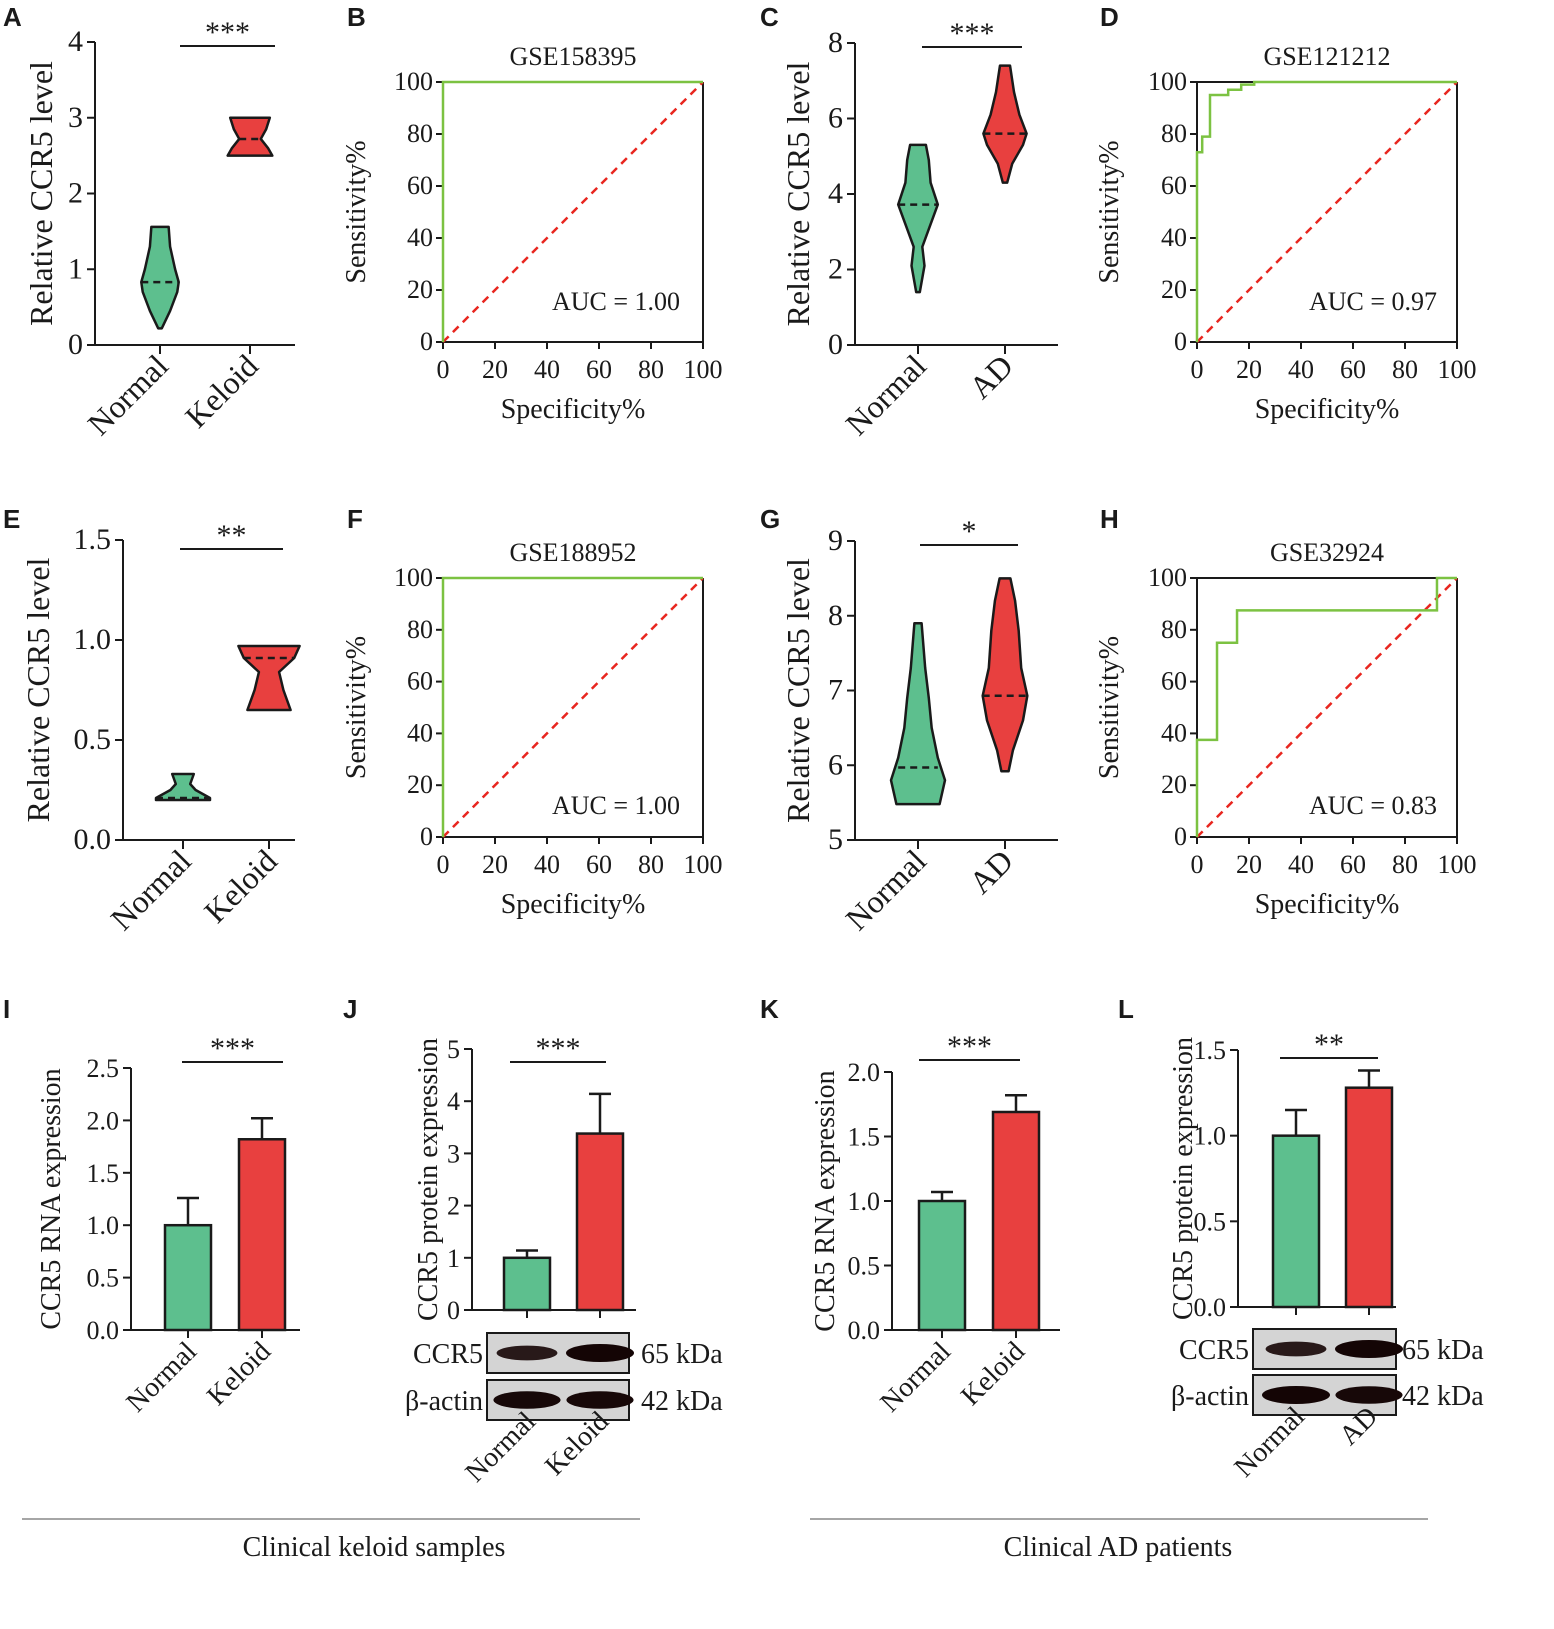  What do you see at coordinates (1373, 805) in the screenshot?
I see `auc-label: AUC = 0.83` at bounding box center [1373, 805].